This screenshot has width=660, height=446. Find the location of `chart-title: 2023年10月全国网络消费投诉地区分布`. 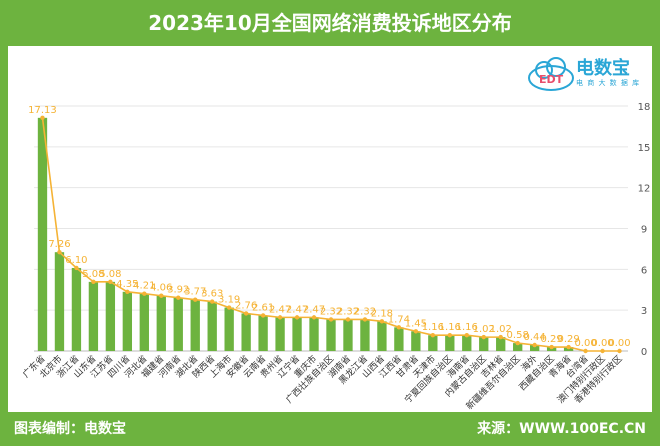

chart-title: 2023年10月全国网络消费投诉地区分布 is located at coordinates (330, 23).